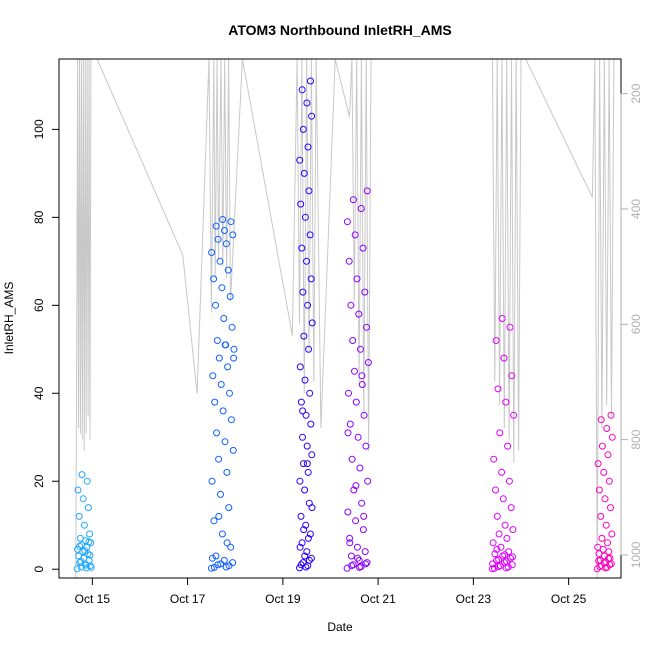  Describe the element at coordinates (636, 209) in the screenshot. I see `right-tick-label: 400` at that location.